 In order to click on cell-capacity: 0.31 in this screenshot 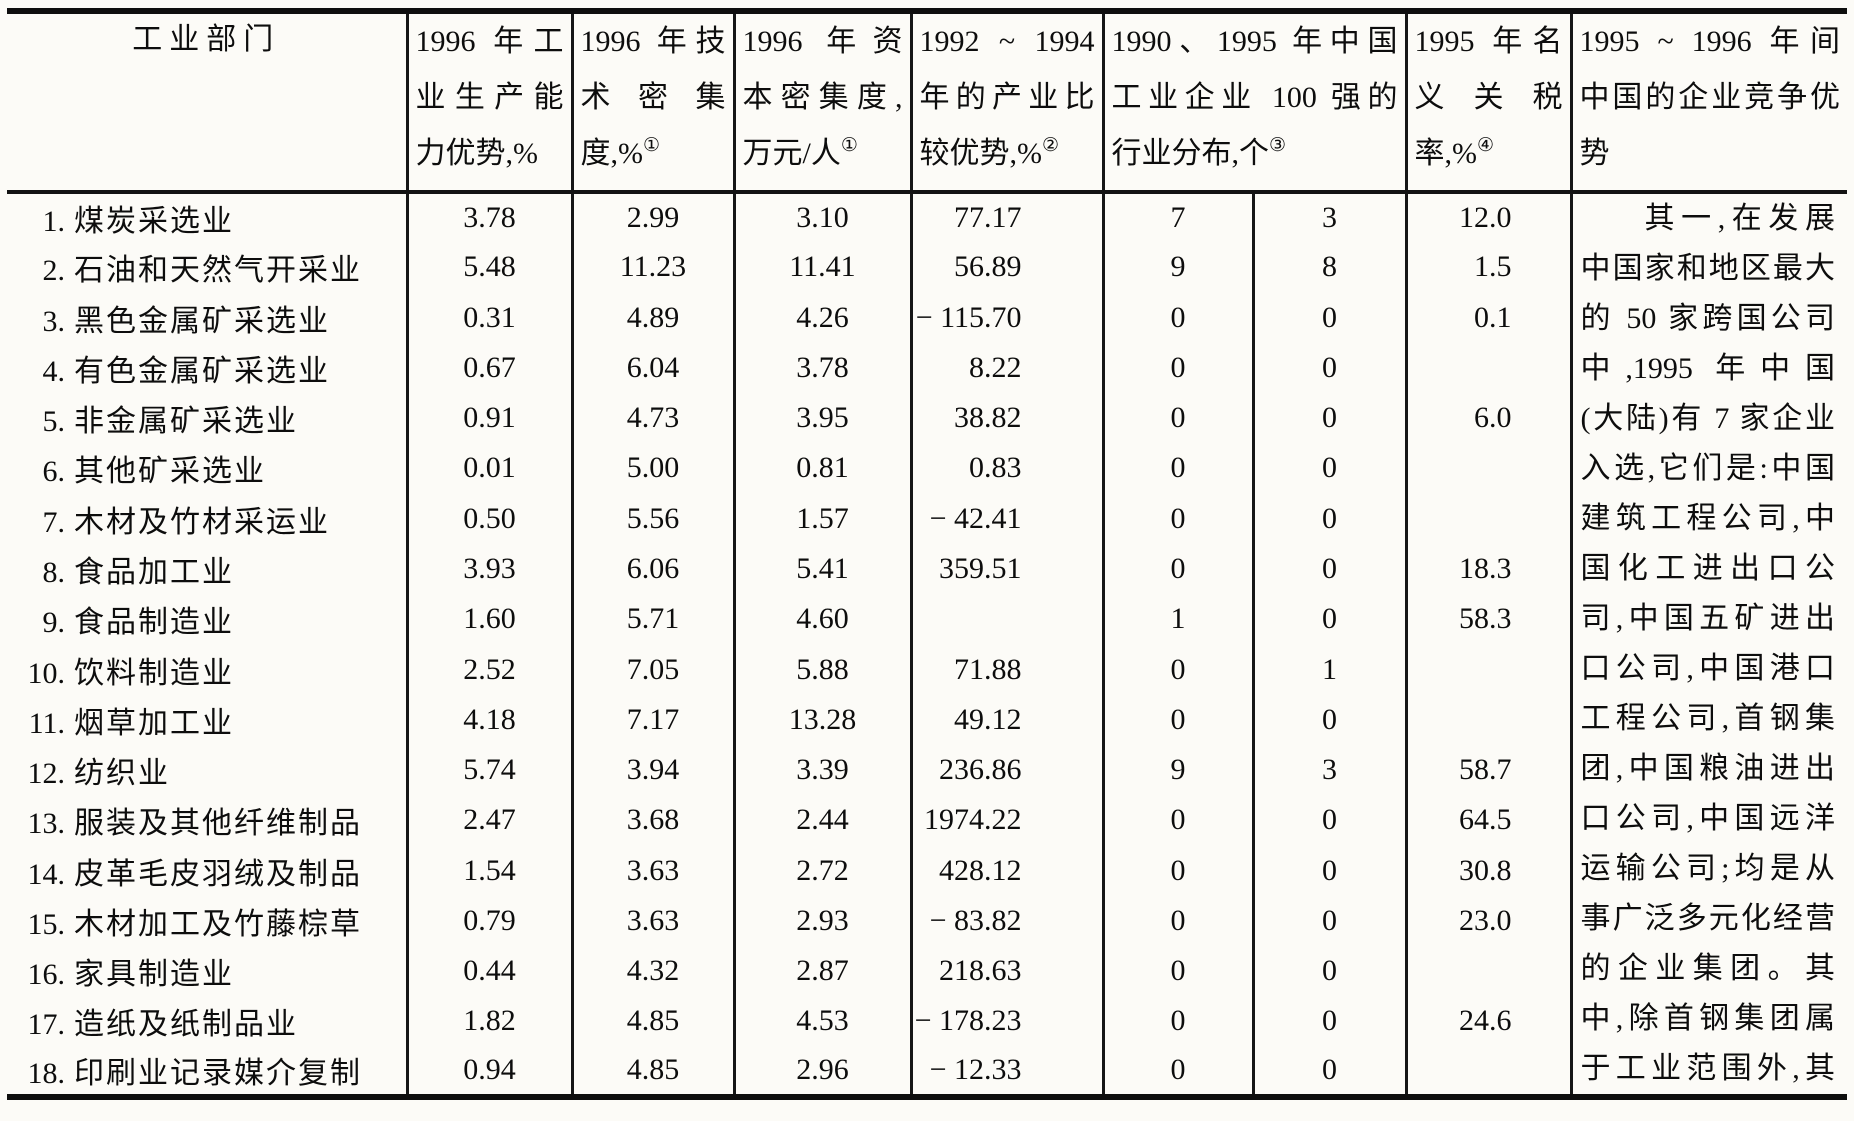, I will do `click(488, 317)`.